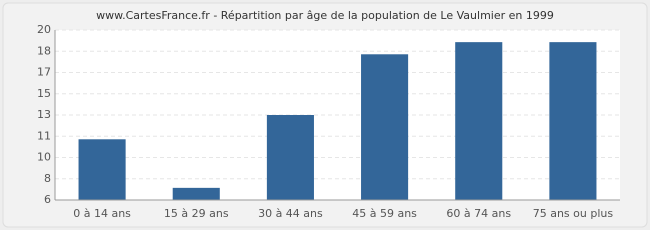 This screenshot has width=650, height=240. Describe the element at coordinates (44, 114) in the screenshot. I see `y-tick-label: 13` at that location.